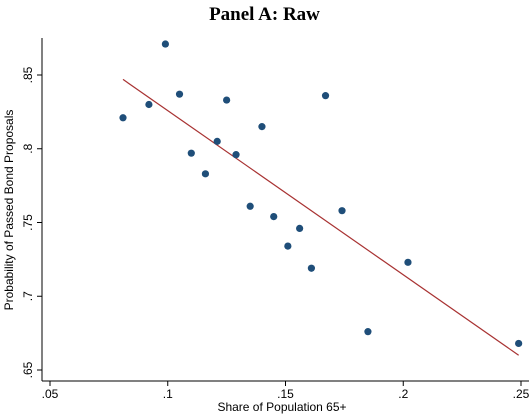  What do you see at coordinates (168, 394) in the screenshot?
I see `x-tick-label-1: .1` at bounding box center [168, 394].